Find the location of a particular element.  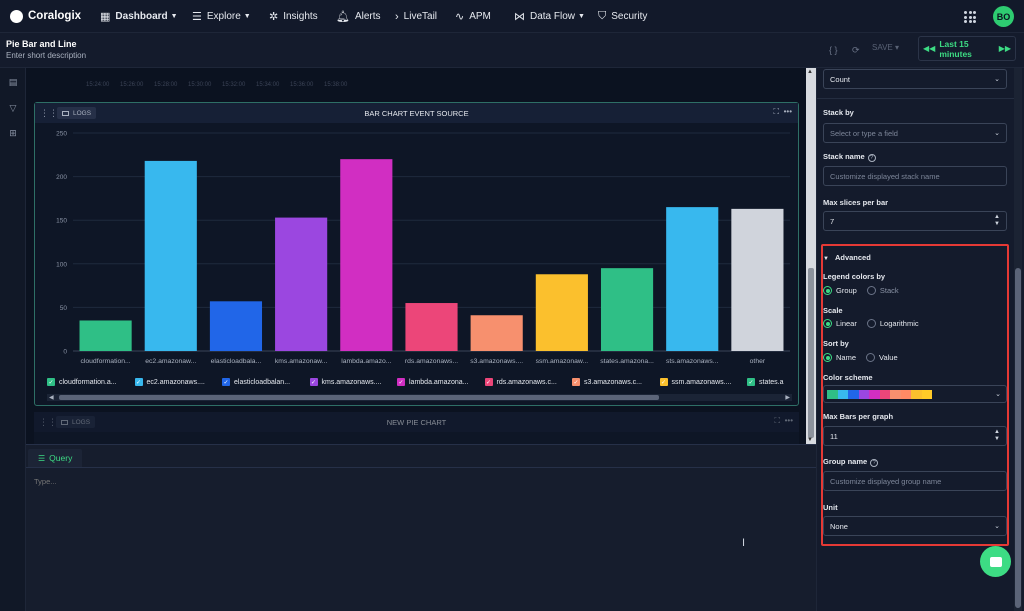

time-range-button: ◀◀ Last 15 minutes ▶▶ is located at coordinates (967, 48).